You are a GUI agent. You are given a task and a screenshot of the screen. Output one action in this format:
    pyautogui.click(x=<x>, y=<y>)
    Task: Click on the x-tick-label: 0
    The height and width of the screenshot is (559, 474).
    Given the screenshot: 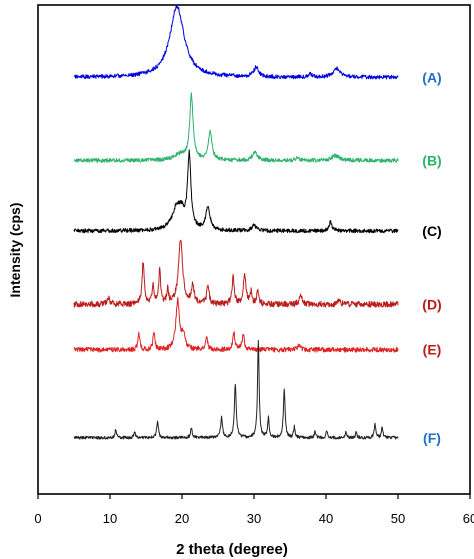 What is the action you would take?
    pyautogui.click(x=37, y=518)
    